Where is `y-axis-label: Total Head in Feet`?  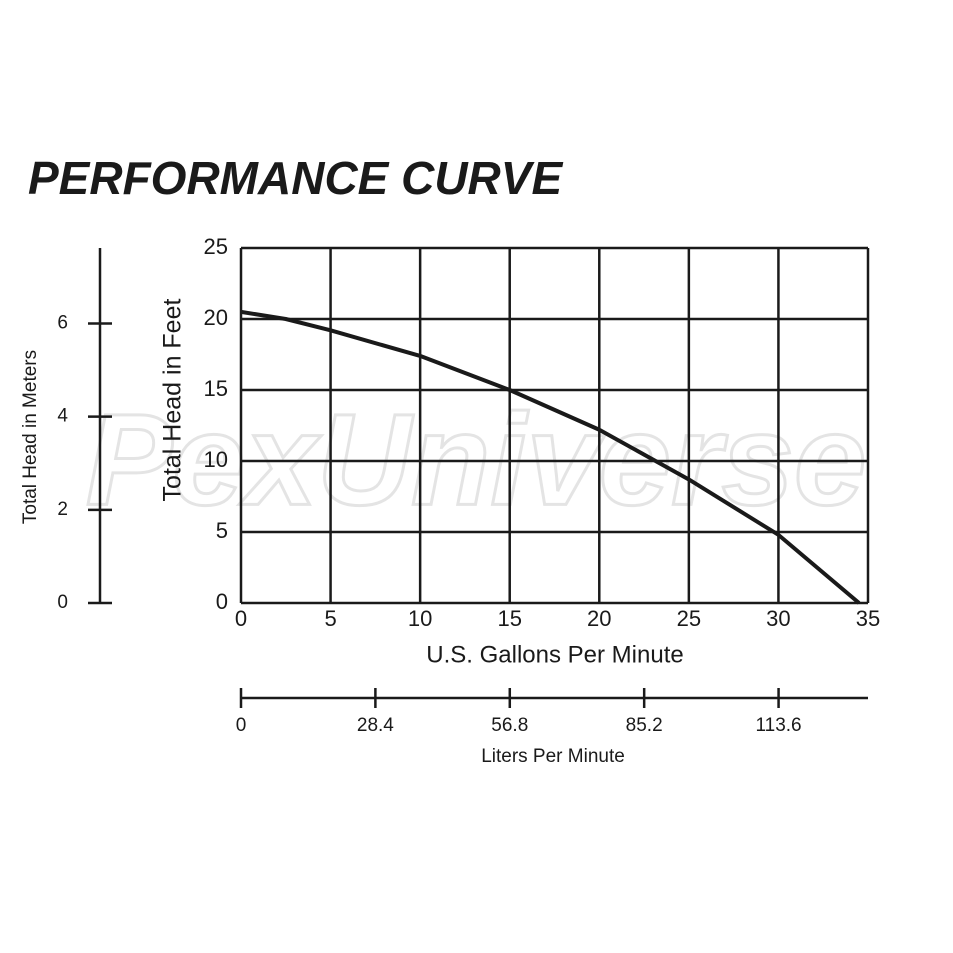 y-axis-label: Total Head in Feet is located at coordinates (173, 400).